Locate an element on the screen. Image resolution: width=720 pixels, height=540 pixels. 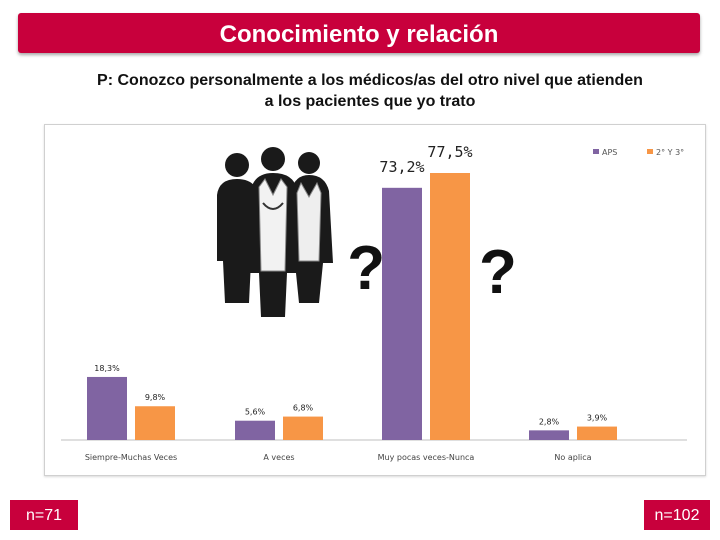
sample-size-left: n=71 is located at coordinates (44, 515).